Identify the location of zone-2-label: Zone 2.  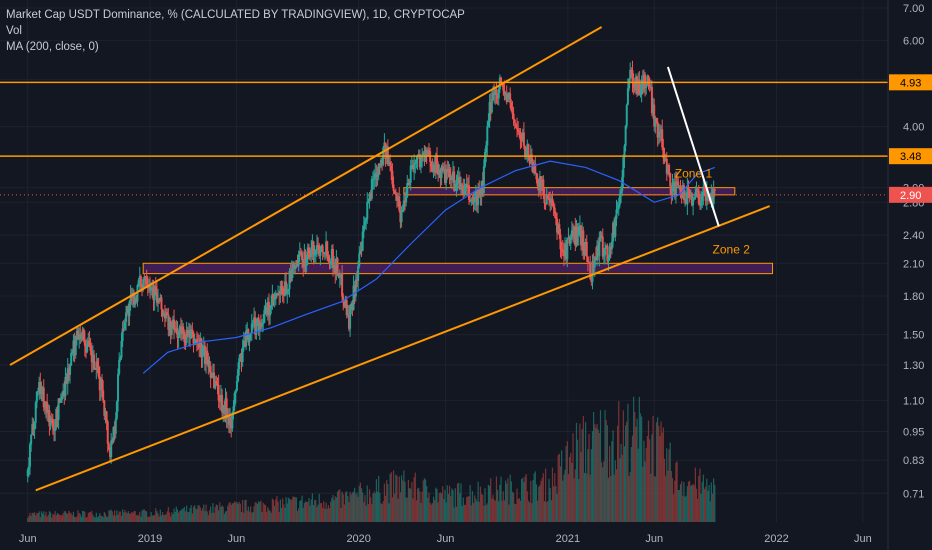
(732, 249).